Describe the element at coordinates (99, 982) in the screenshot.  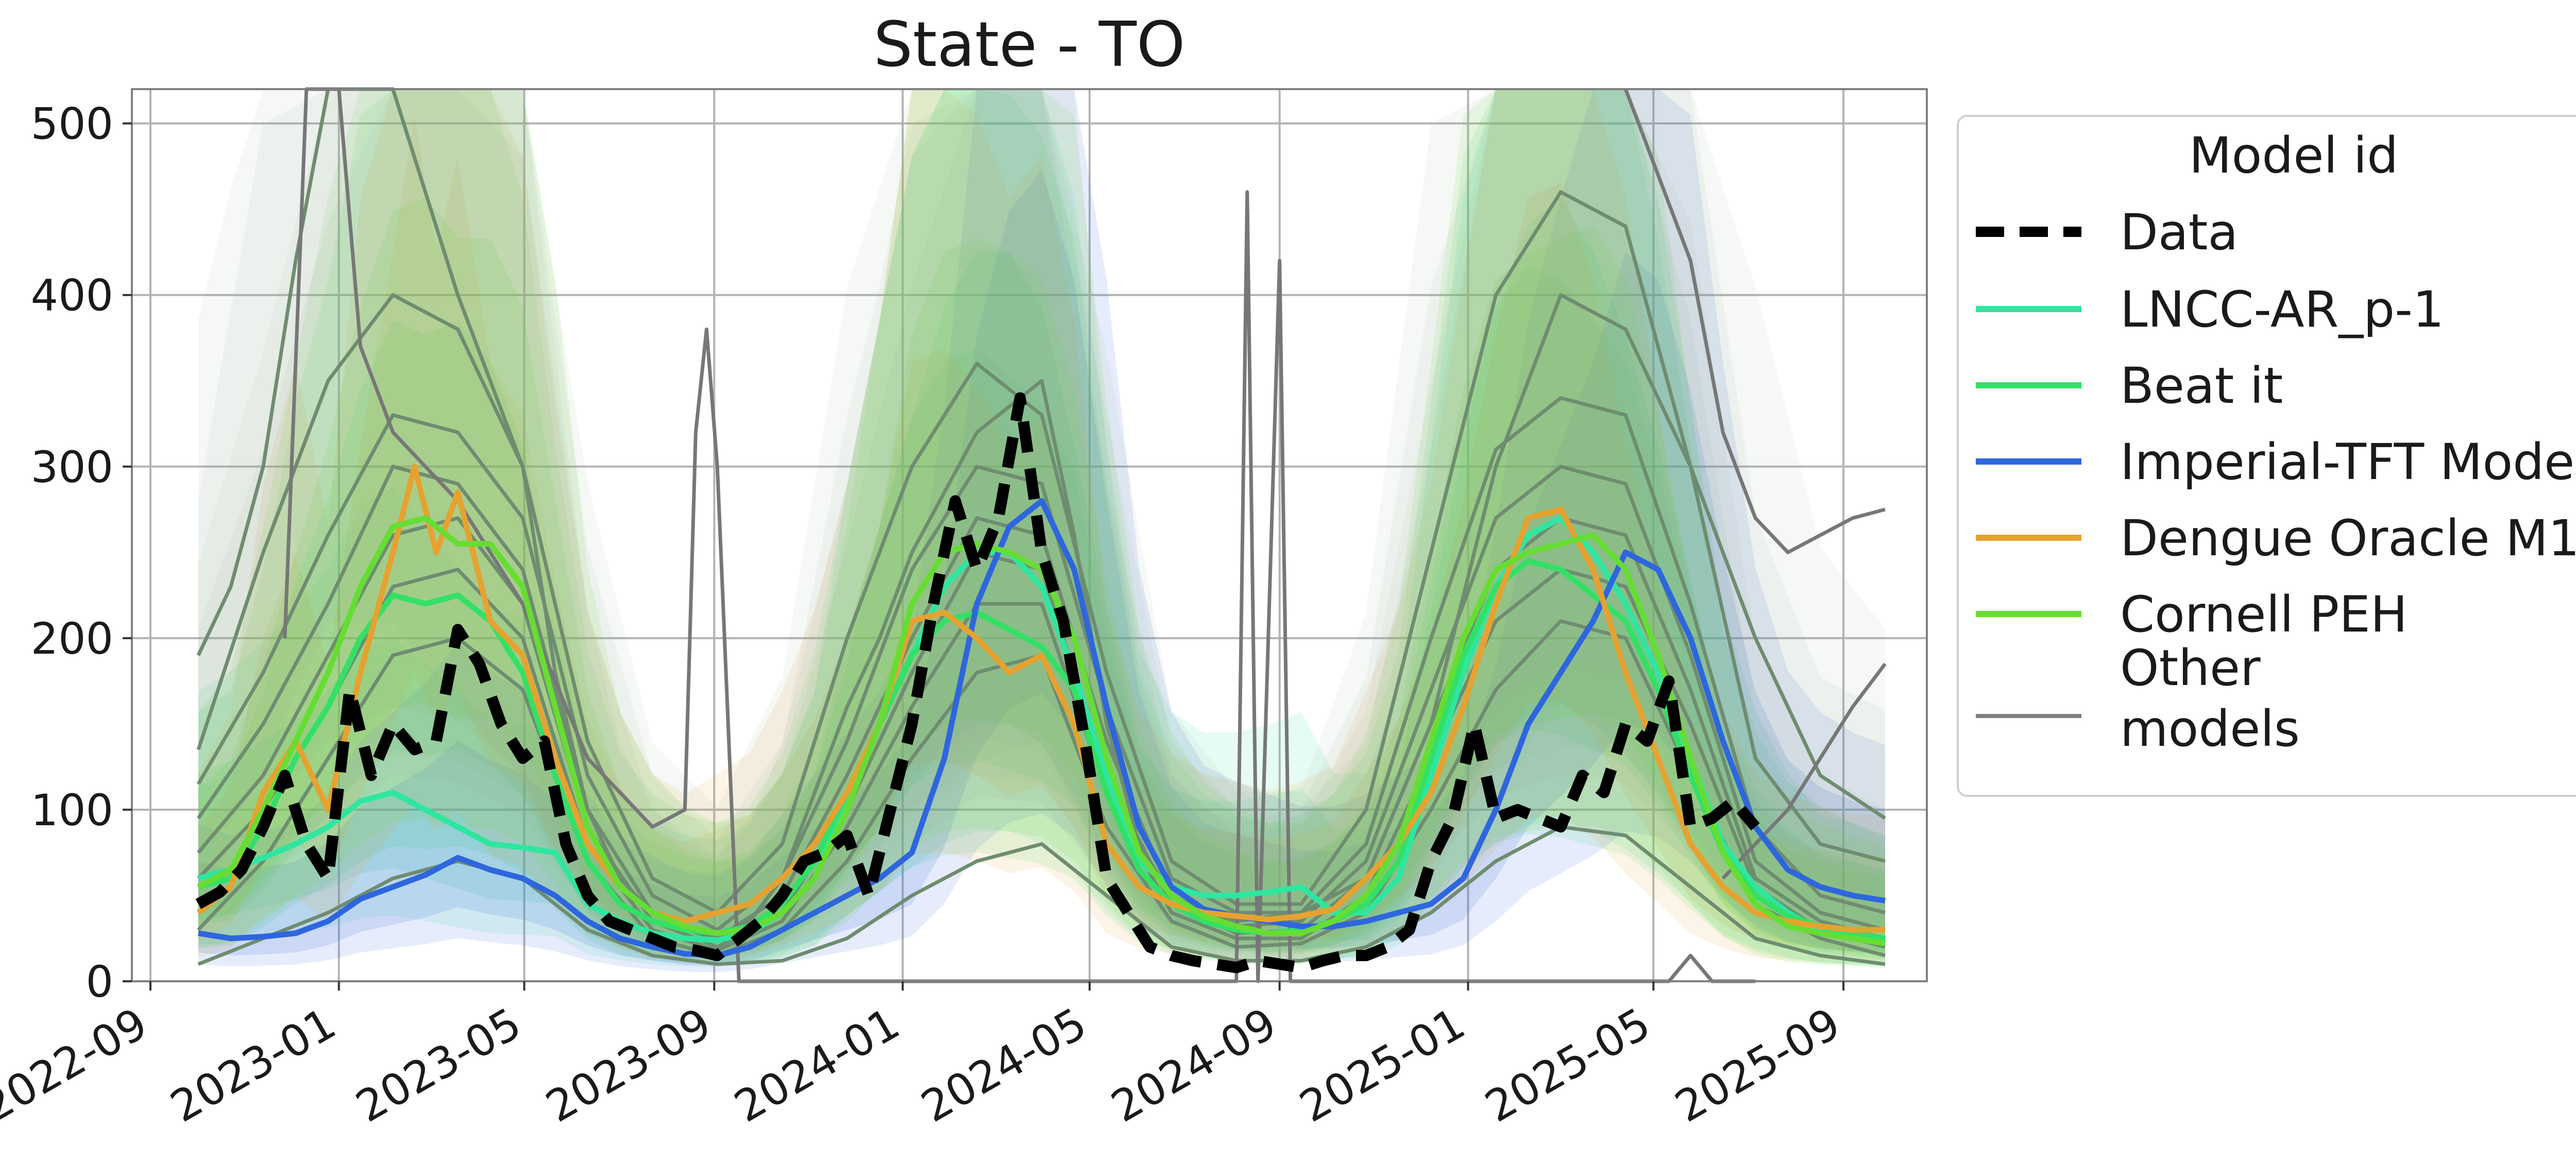
I see `y-tick-label: 0` at that location.